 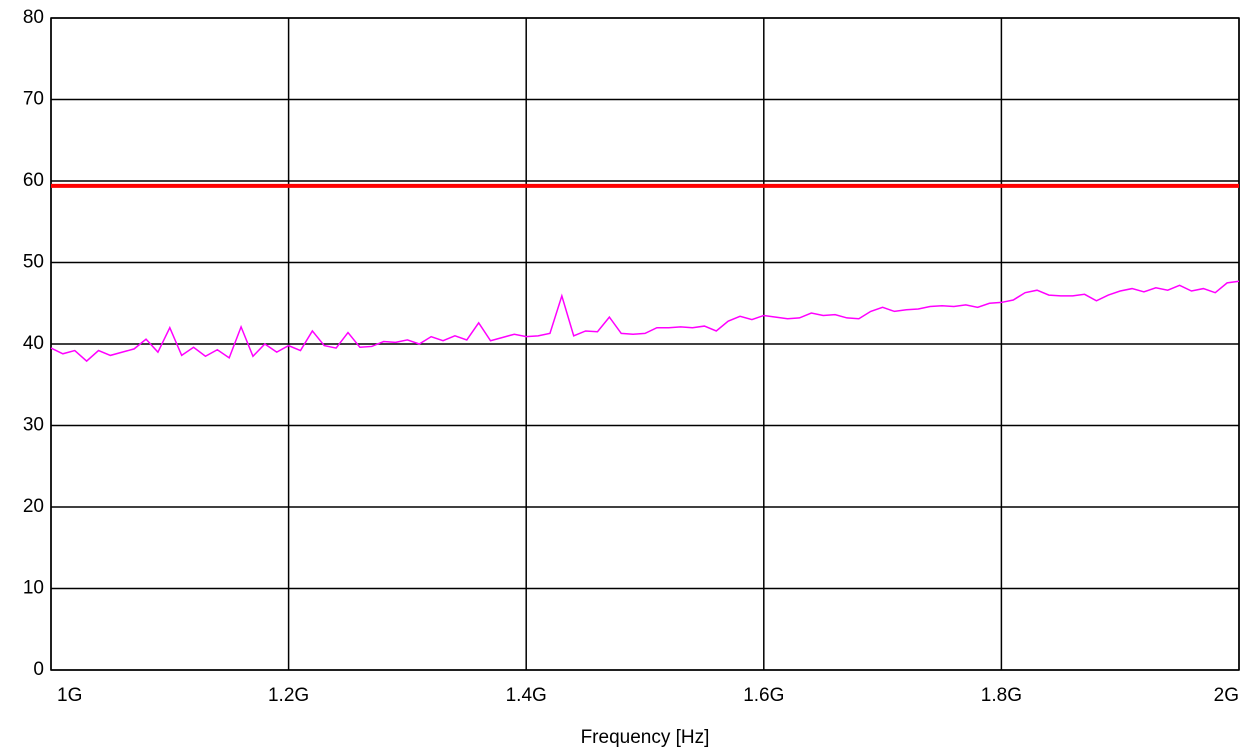 What do you see at coordinates (33, 180) in the screenshot?
I see `y-tick-label: 60` at bounding box center [33, 180].